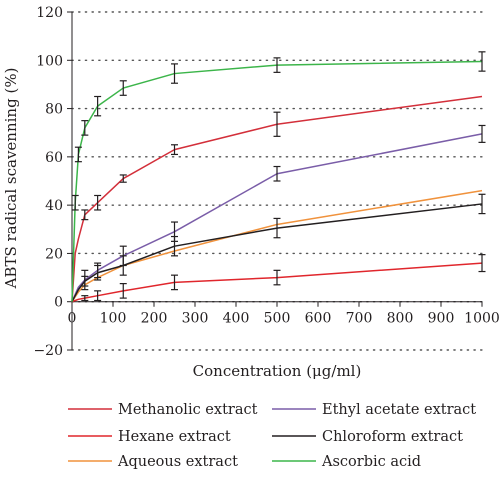 The image size is (500, 478). I want to click on legend-item: Methanolic extract, so click(163, 410).